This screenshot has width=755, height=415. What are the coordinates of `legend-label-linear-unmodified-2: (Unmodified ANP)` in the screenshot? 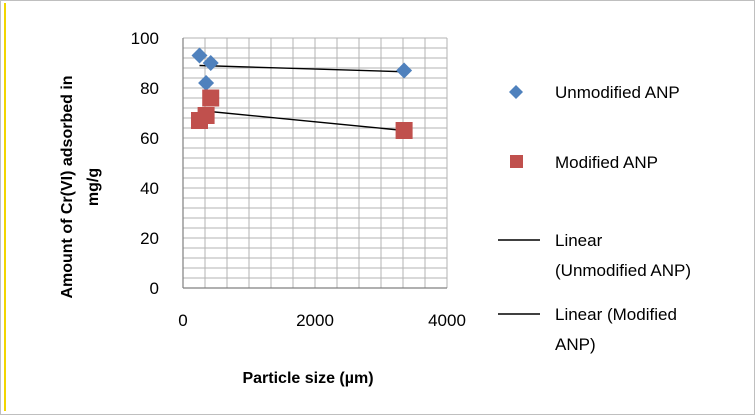 It's located at (623, 270).